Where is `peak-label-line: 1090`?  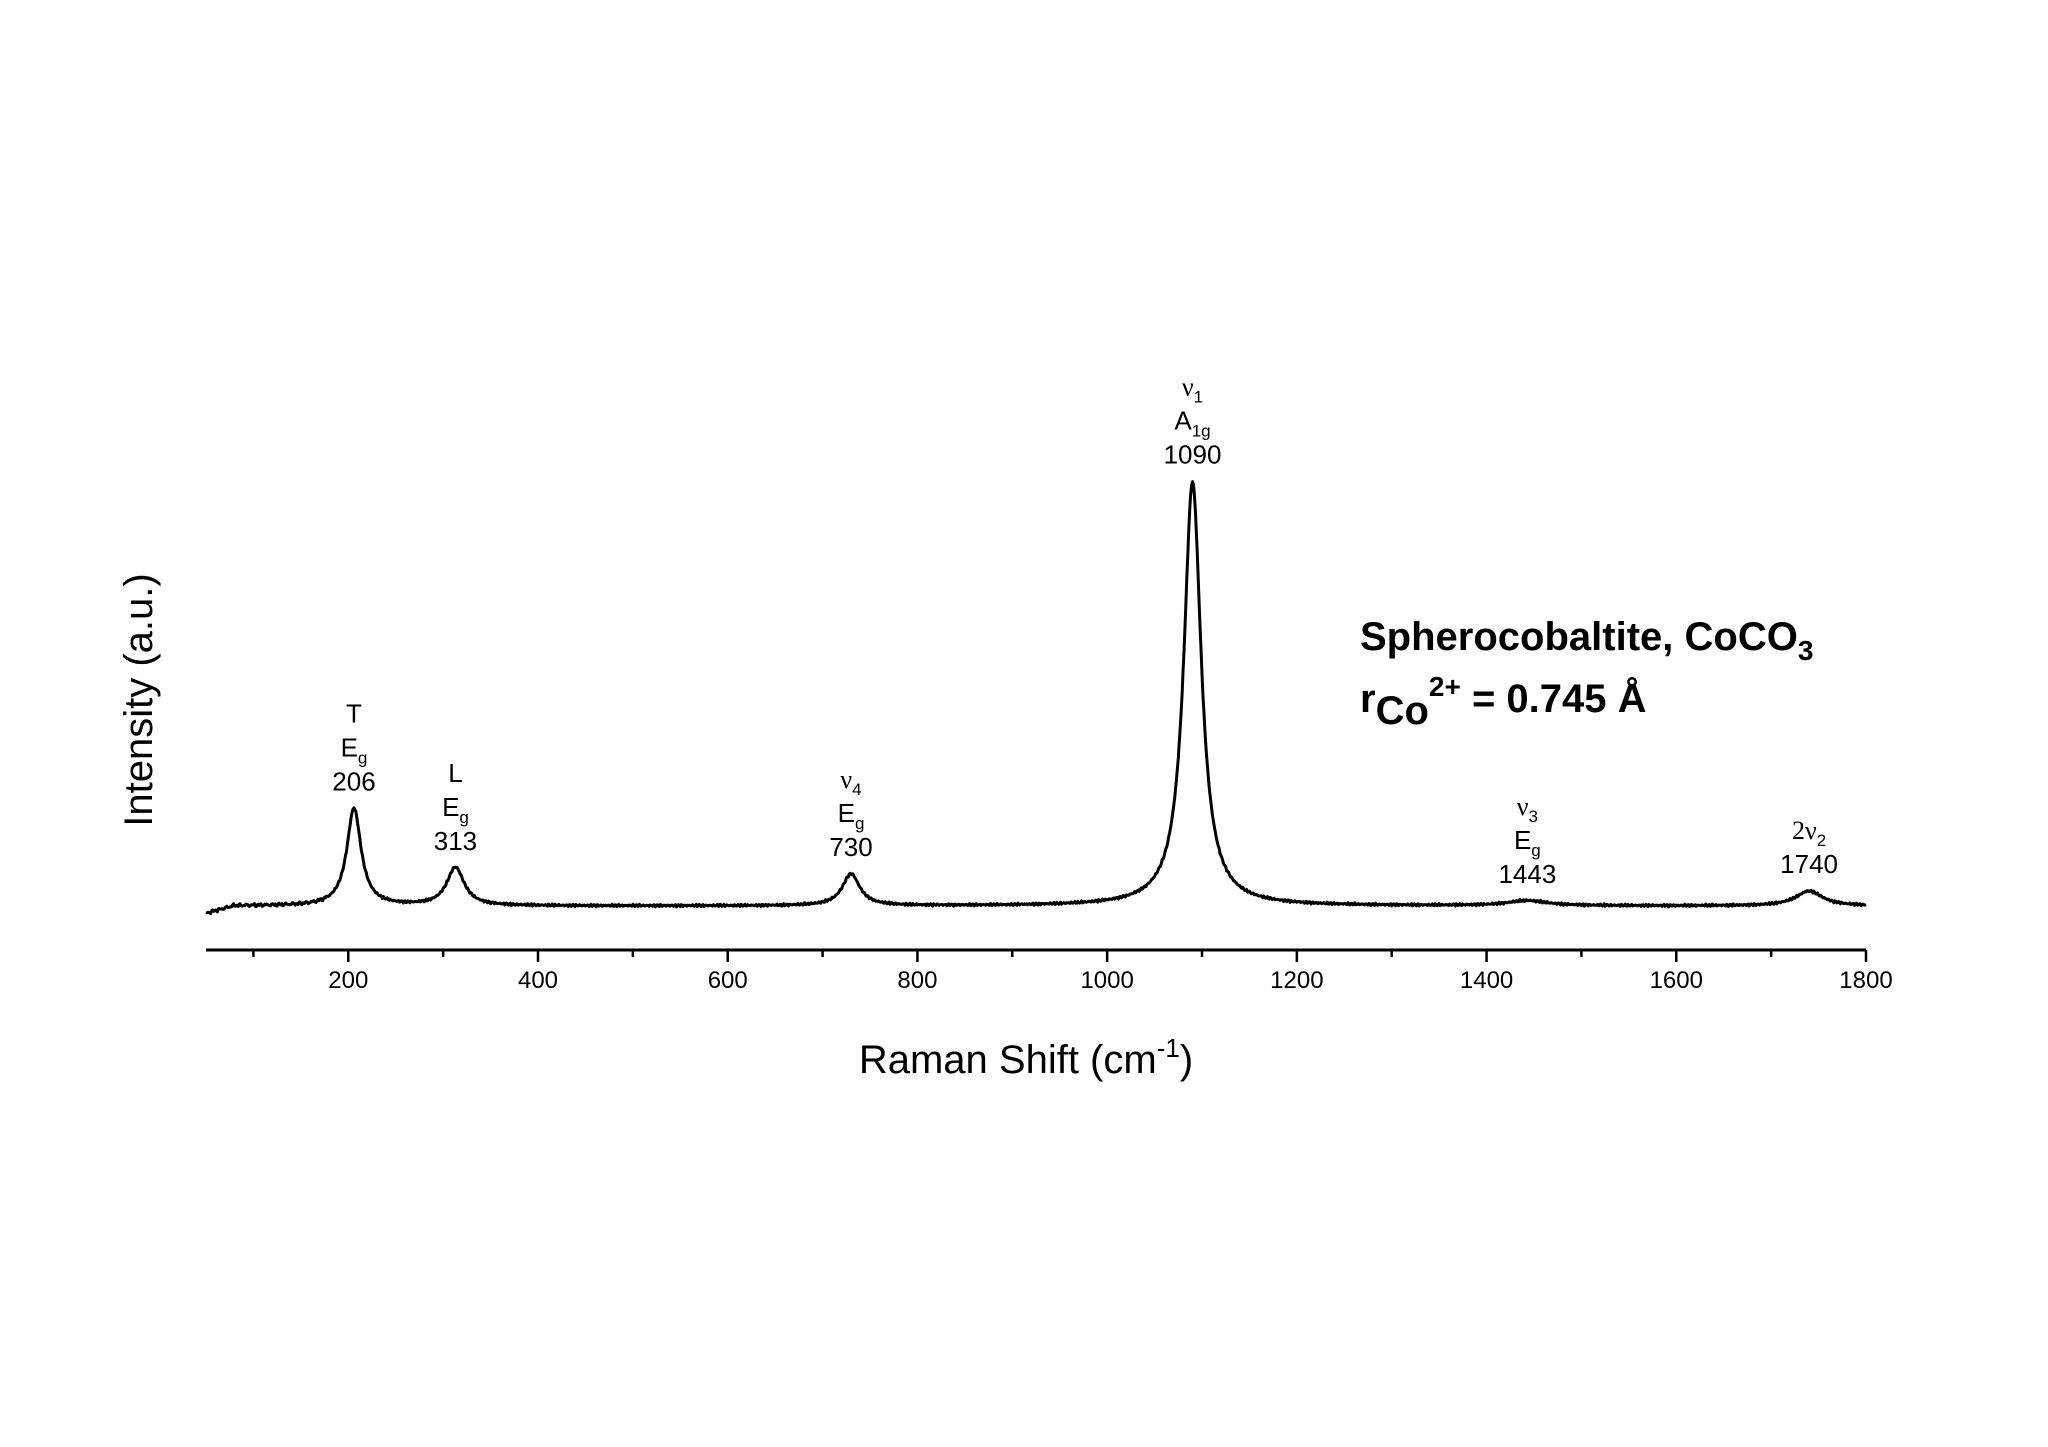 peak-label-line: 1090 is located at coordinates (1193, 455).